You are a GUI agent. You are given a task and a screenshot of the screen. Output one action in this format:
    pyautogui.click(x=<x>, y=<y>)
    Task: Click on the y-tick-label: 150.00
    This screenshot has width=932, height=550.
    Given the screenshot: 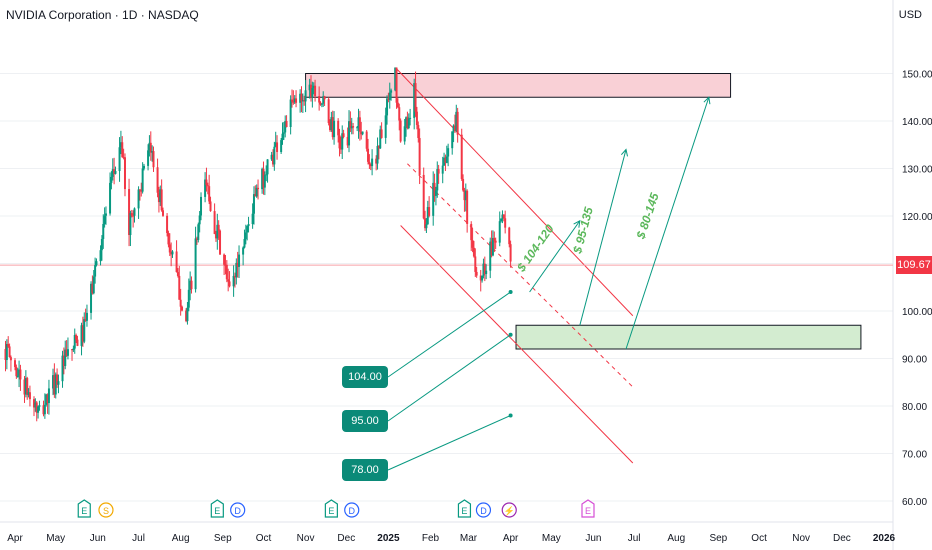 What is the action you would take?
    pyautogui.click(x=917, y=75)
    